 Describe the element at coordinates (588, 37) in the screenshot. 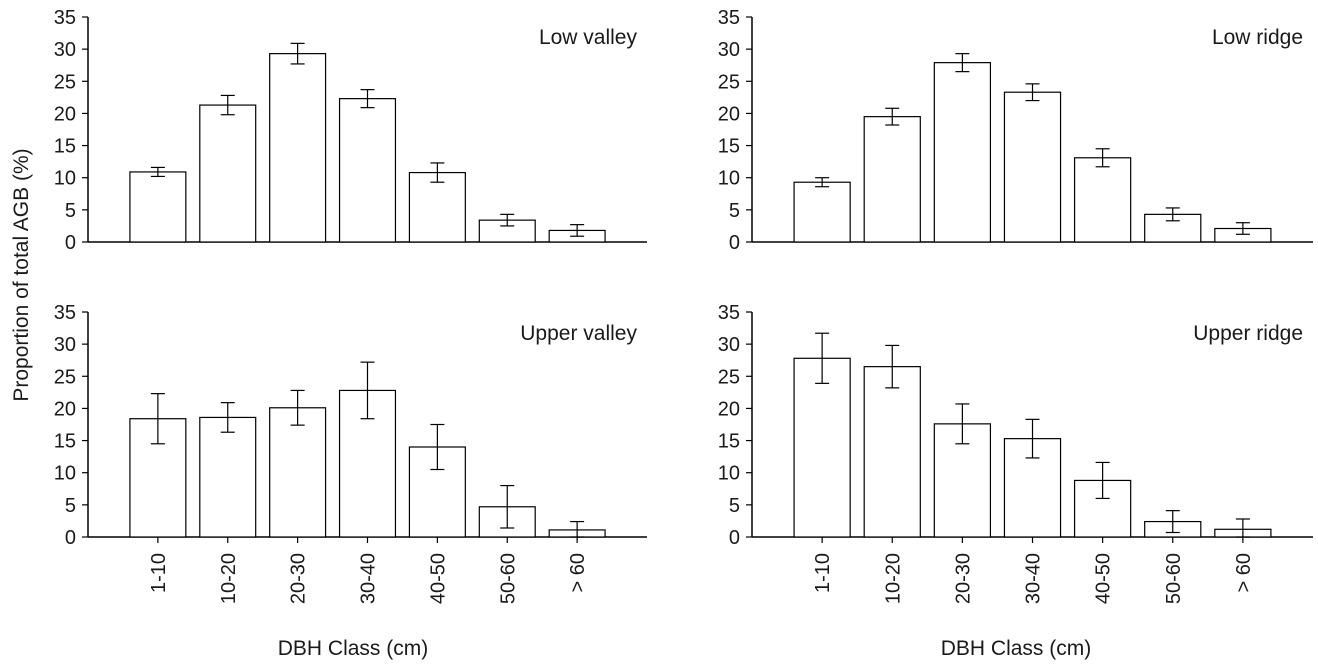

I see `panel-title: Low valley` at that location.